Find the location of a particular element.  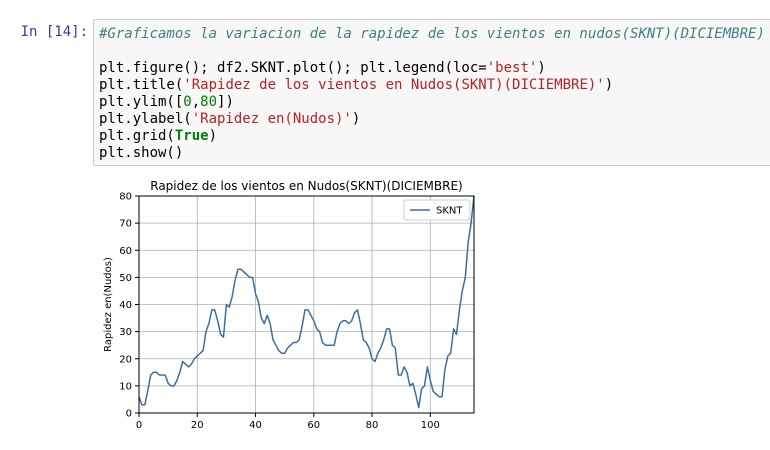

code-token: plt.title( is located at coordinates (141, 85).